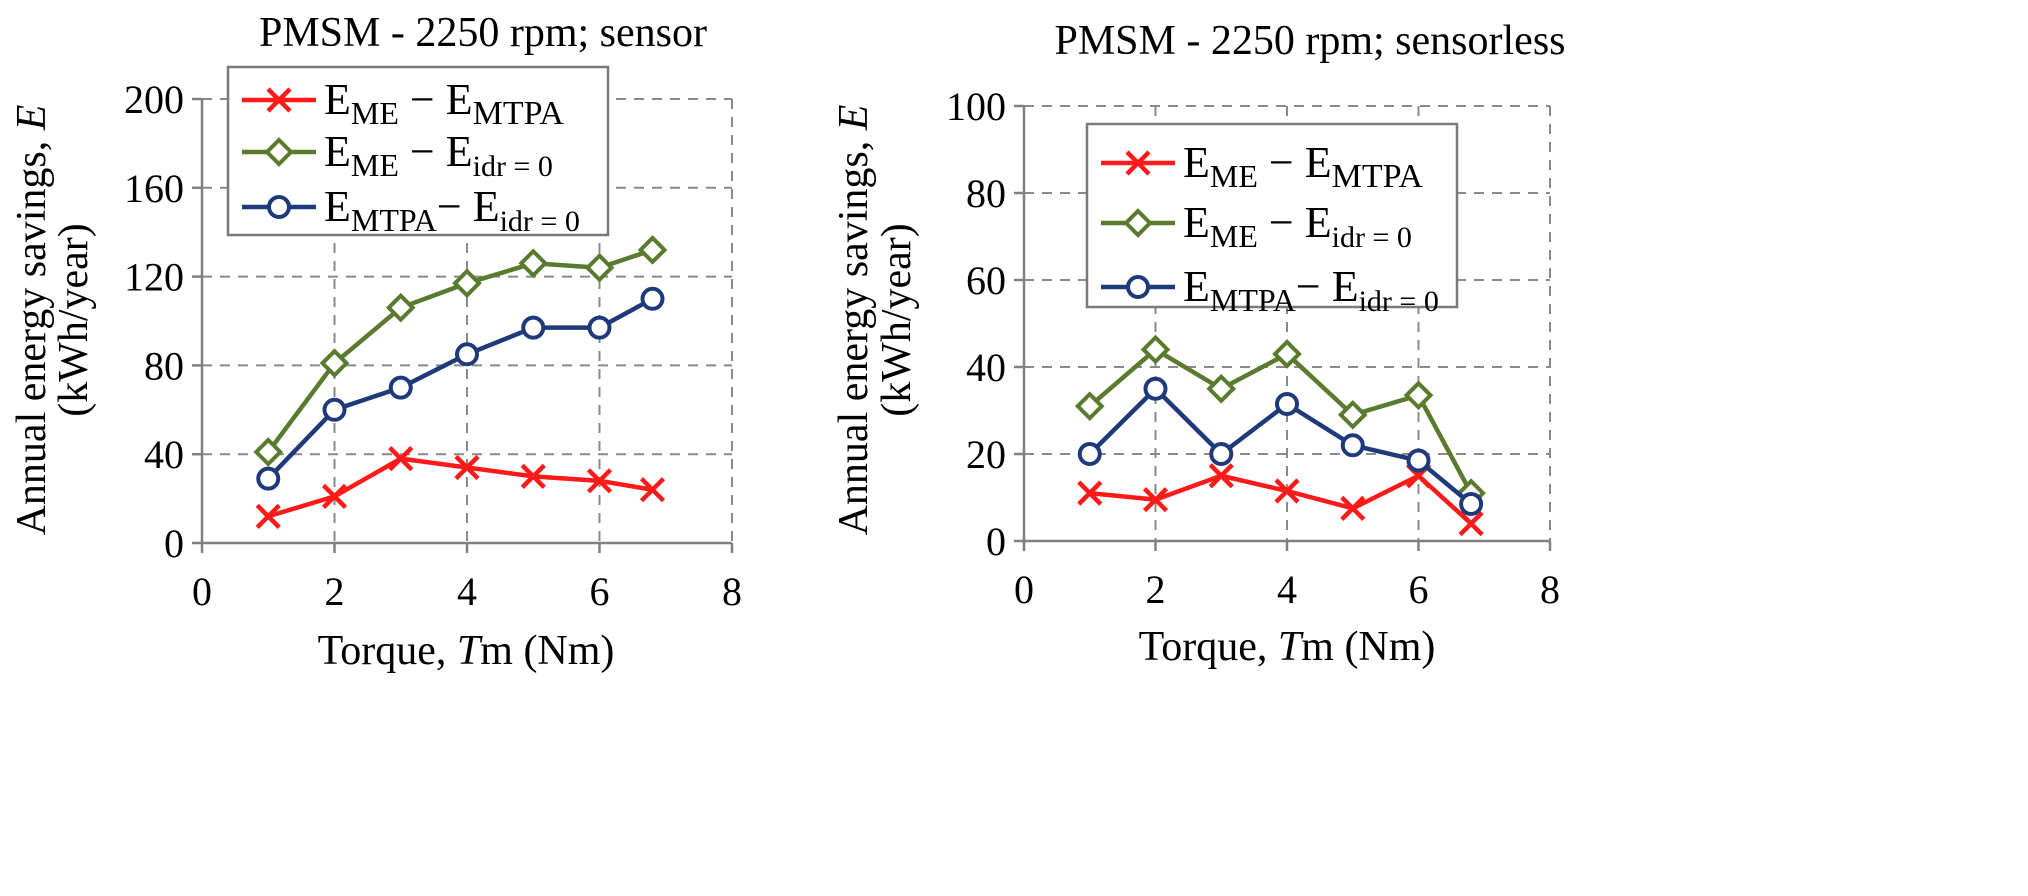 The width and height of the screenshot is (2028, 896). Describe the element at coordinates (986, 454) in the screenshot. I see `y-tick-label: 20` at that location.